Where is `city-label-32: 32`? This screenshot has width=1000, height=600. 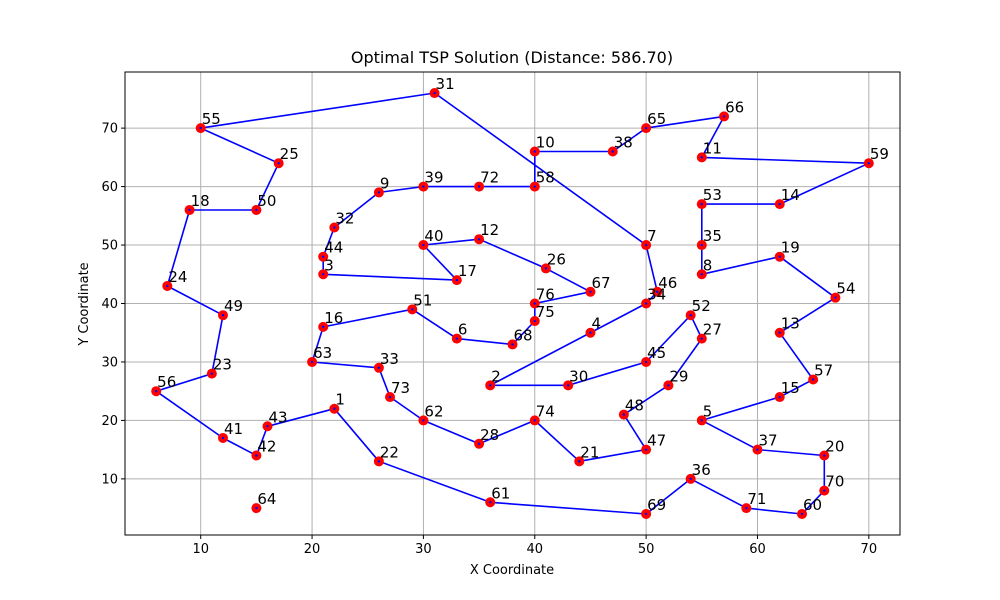 city-label-32: 32 is located at coordinates (344, 219).